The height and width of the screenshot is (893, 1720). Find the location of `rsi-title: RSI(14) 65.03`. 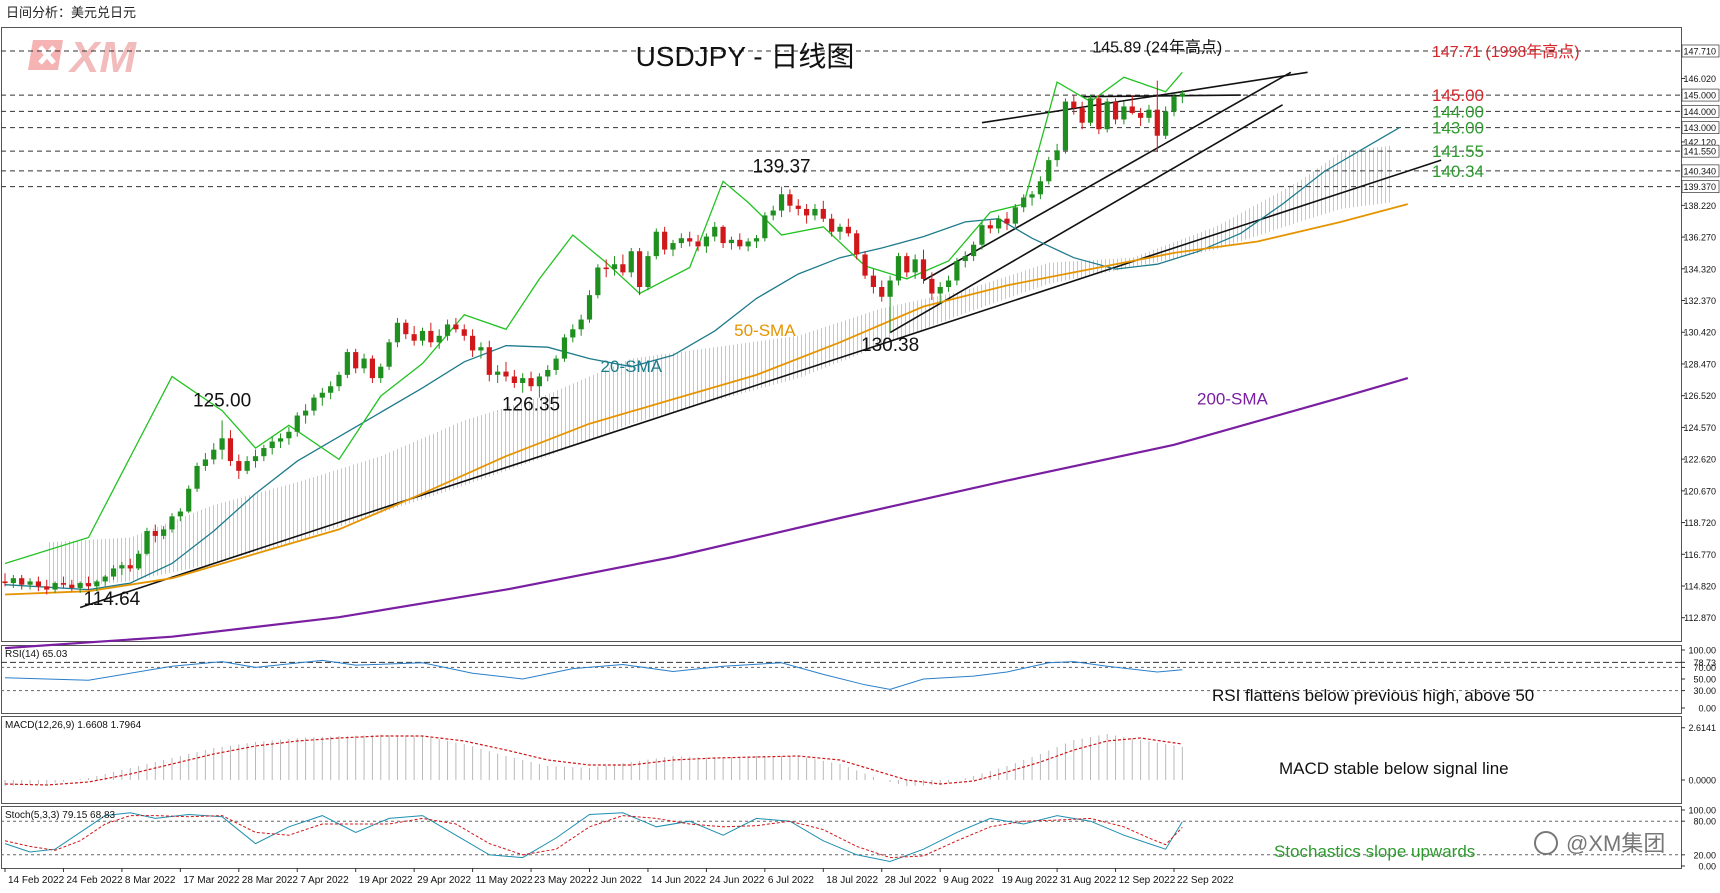

rsi-title: RSI(14) 65.03 is located at coordinates (36, 654).